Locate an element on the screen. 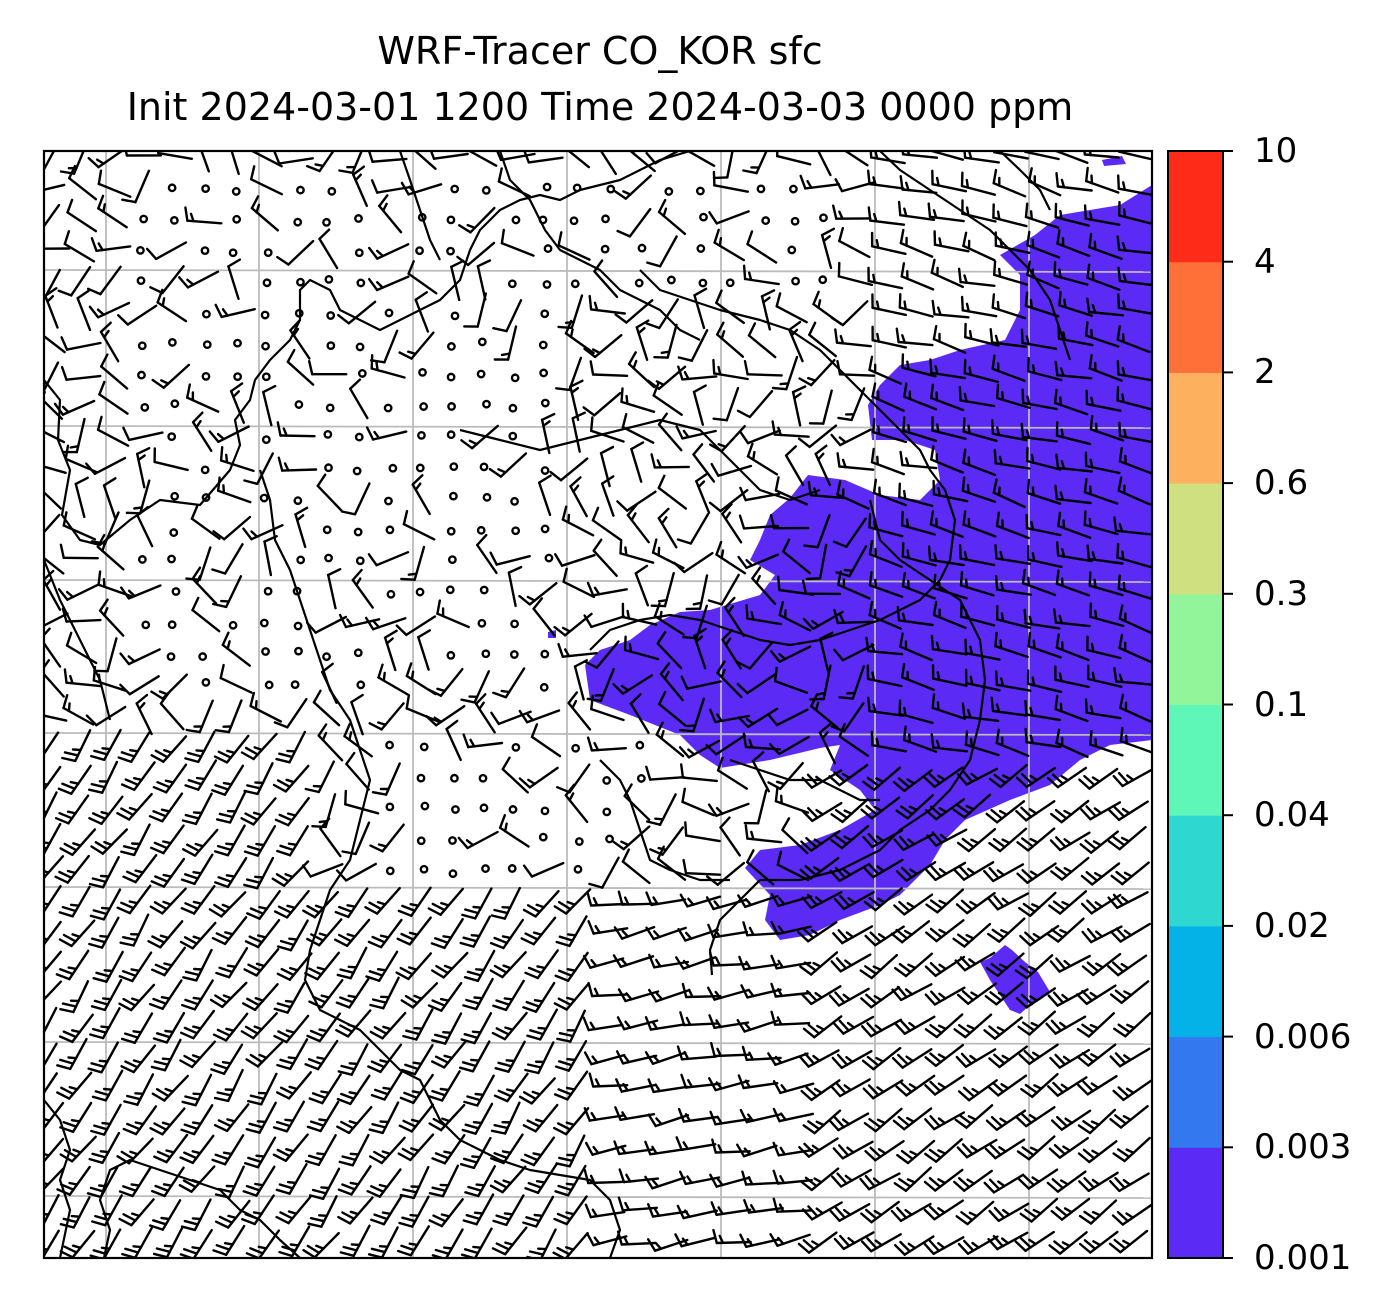 This screenshot has height=1313, width=1400. colorbar-tick-label: 0.3 is located at coordinates (1281, 593).